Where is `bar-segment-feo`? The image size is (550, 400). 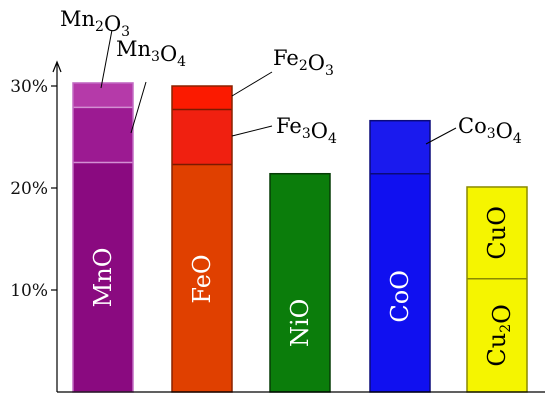 bar-segment-feo is located at coordinates (202, 278).